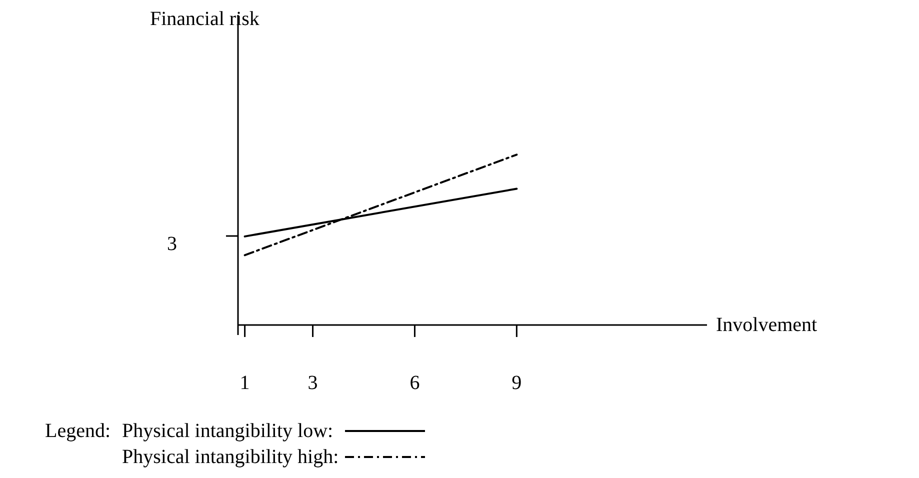 This screenshot has height=478, width=919. I want to click on legend-title: Legend:, so click(78, 431).